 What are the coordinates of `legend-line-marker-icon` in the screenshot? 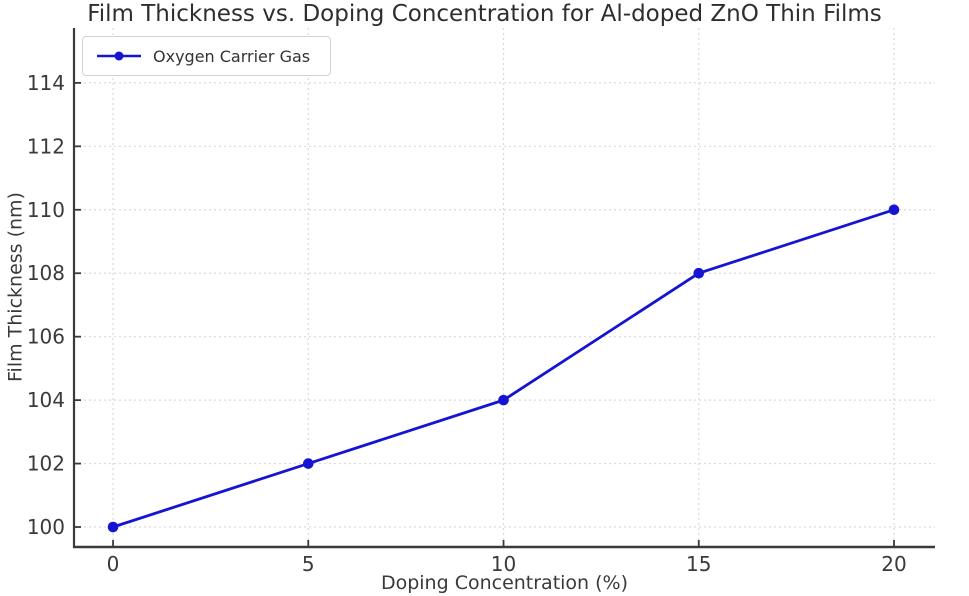 It's located at (119, 56).